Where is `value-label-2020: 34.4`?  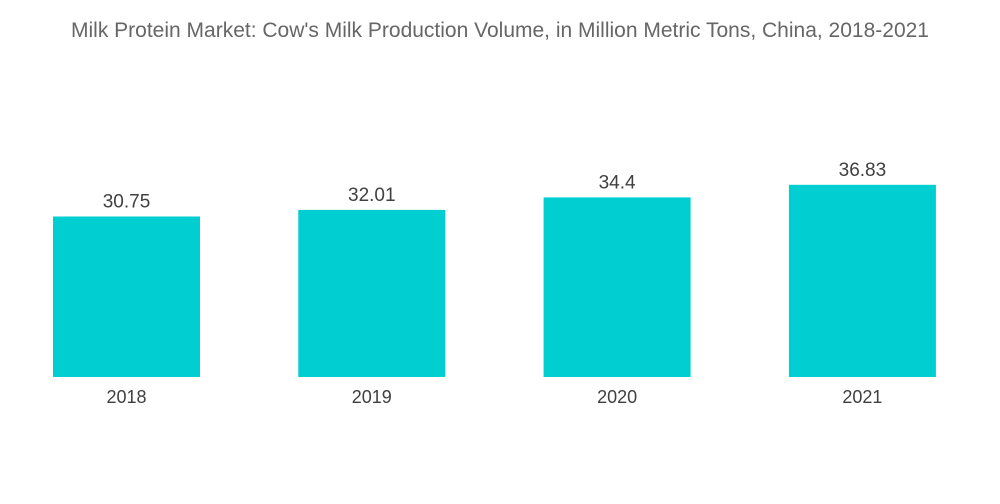
value-label-2020: 34.4 is located at coordinates (617, 182).